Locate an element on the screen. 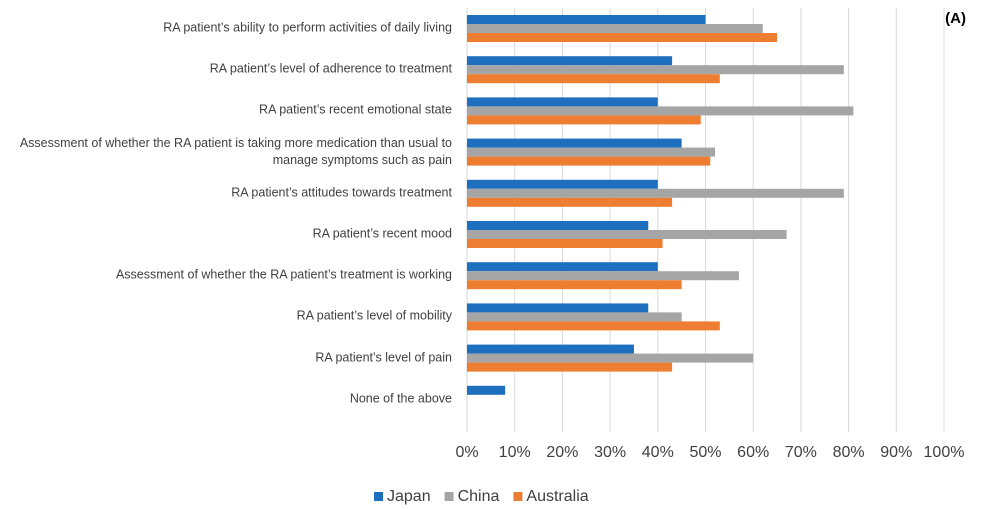  category-label: RA patient’s level of mobility is located at coordinates (374, 315).